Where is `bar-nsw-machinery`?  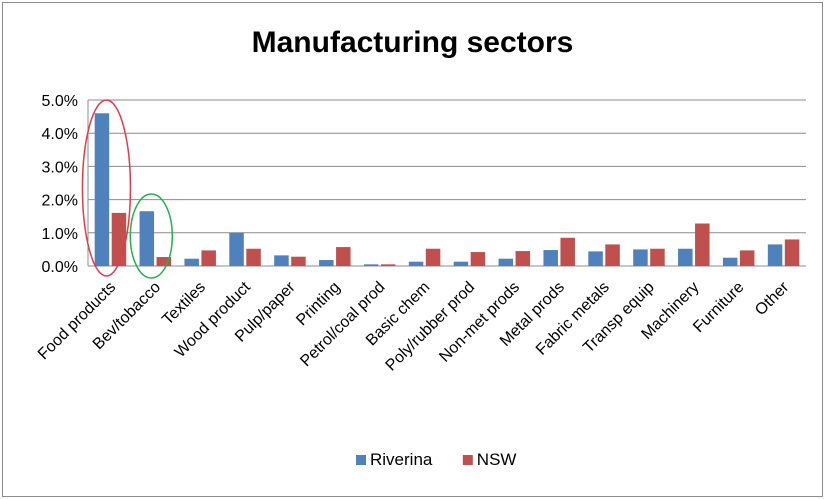 bar-nsw-machinery is located at coordinates (702, 244).